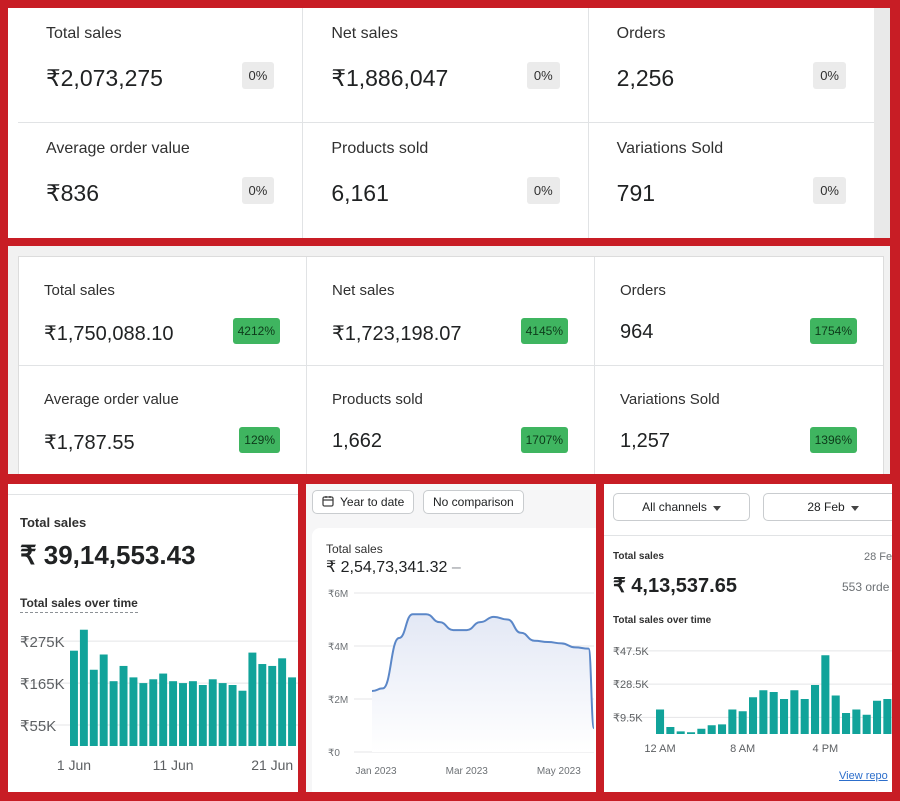 This screenshot has height=801, width=900. I want to click on channels-dropdown: All channels, so click(681, 507).